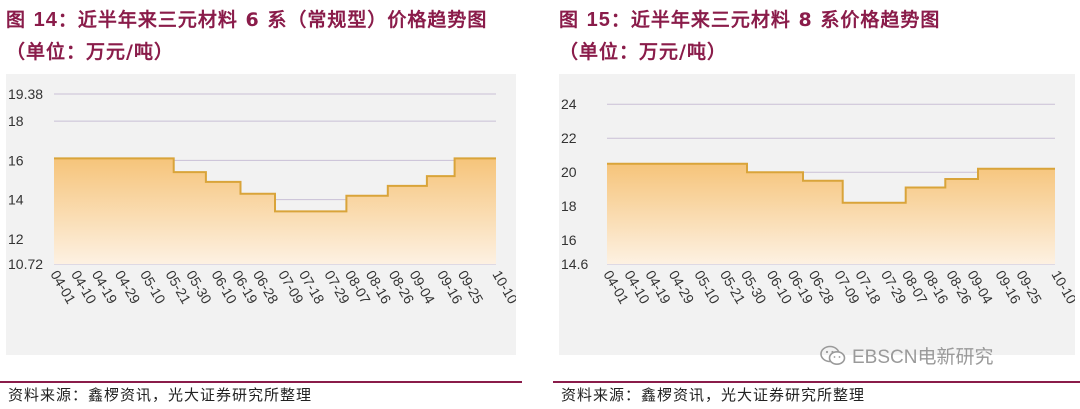 The image size is (1080, 409). I want to click on price-area-fill, so click(831, 213).